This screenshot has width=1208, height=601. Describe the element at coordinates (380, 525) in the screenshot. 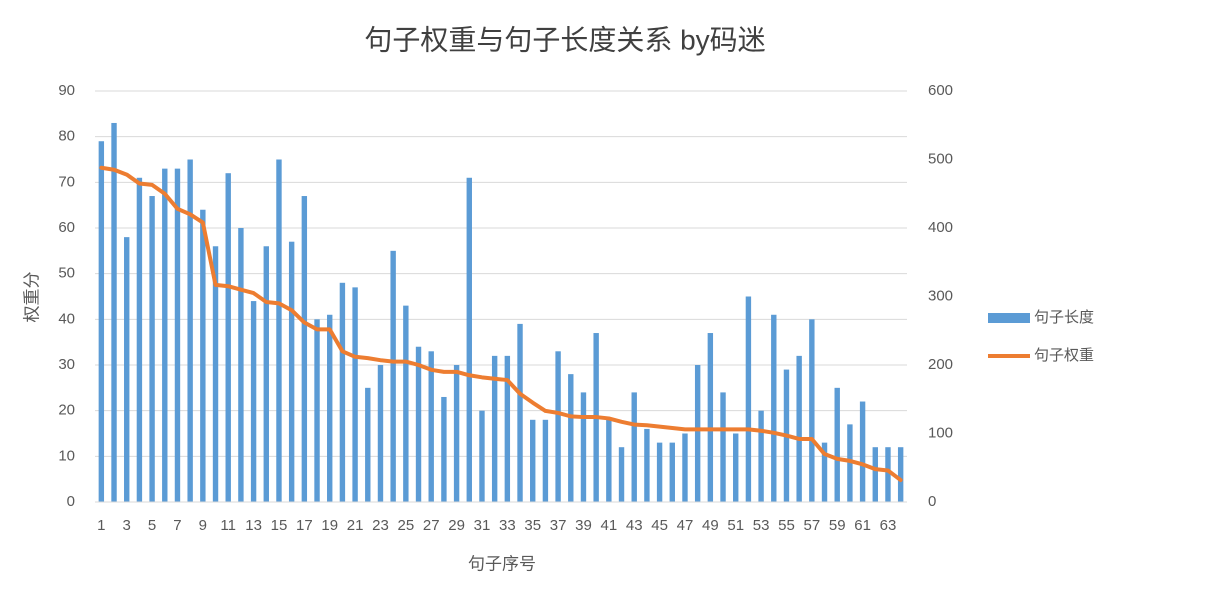

I see `x-tick-label: 23` at that location.